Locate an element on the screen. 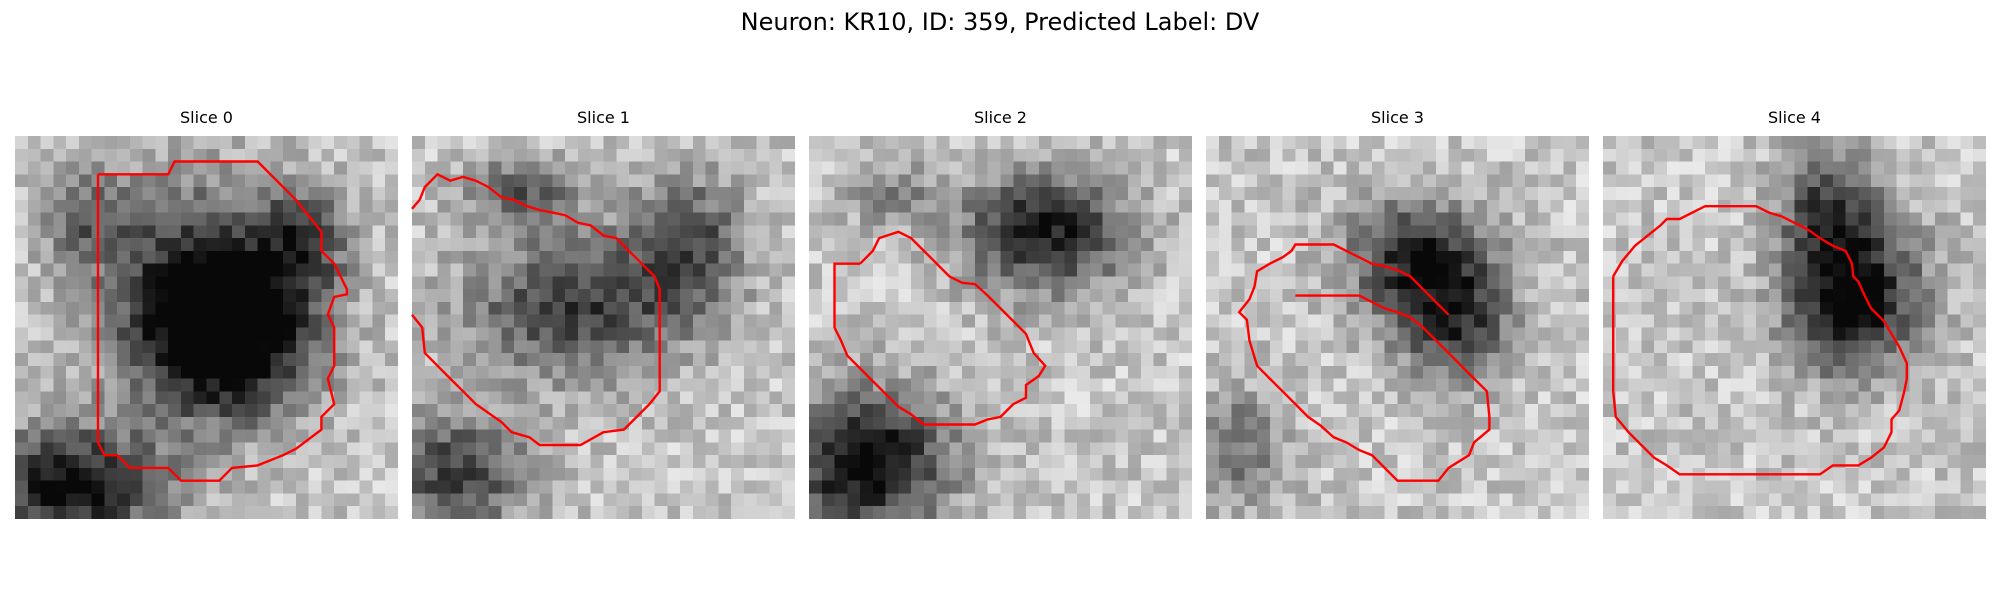 Image resolution: width=2000 pixels, height=600 pixels. slice-title-3: Slice 3 is located at coordinates (1397, 117).